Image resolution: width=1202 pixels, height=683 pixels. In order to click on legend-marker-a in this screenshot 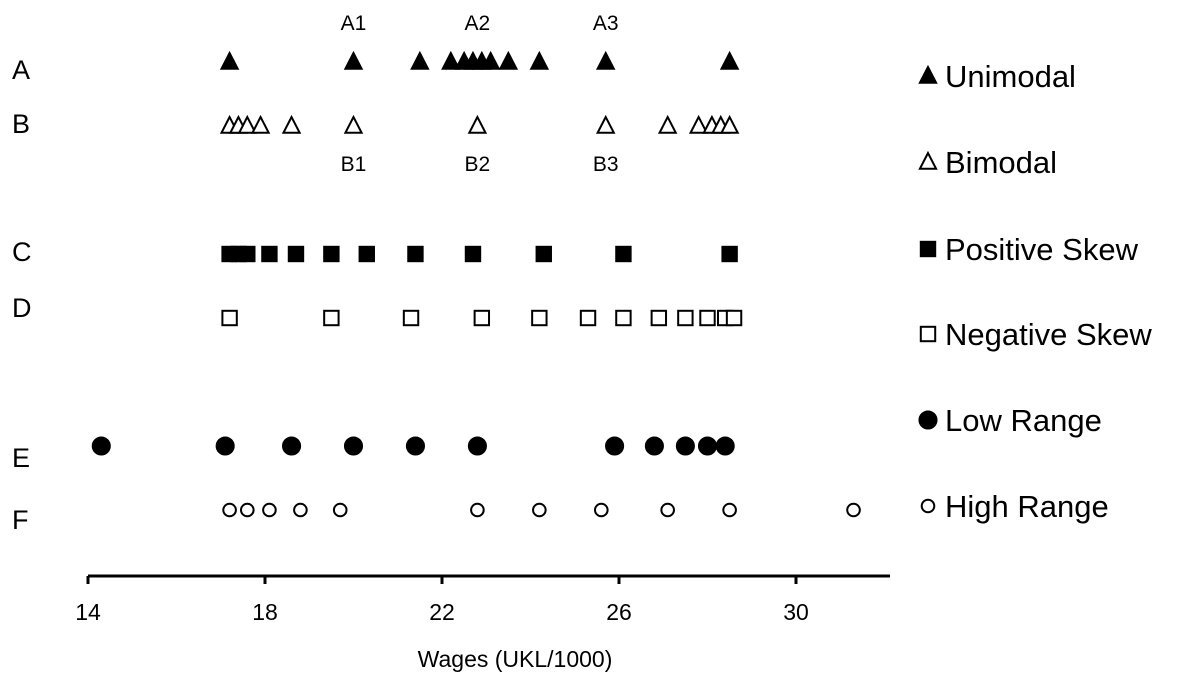, I will do `click(928, 74)`.